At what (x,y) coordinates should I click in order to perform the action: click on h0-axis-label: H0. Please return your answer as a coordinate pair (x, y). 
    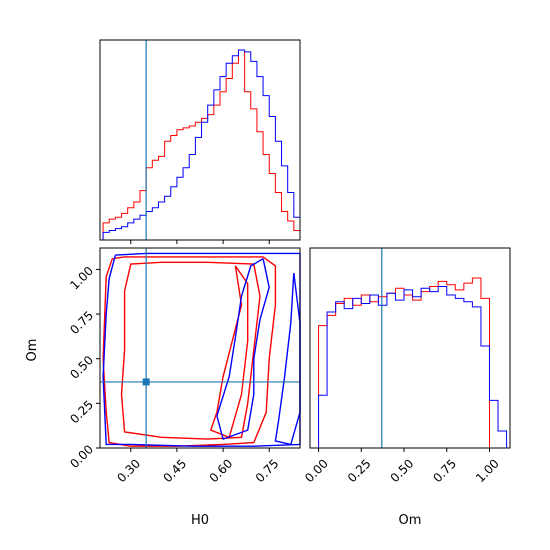
    Looking at the image, I should click on (200, 520).